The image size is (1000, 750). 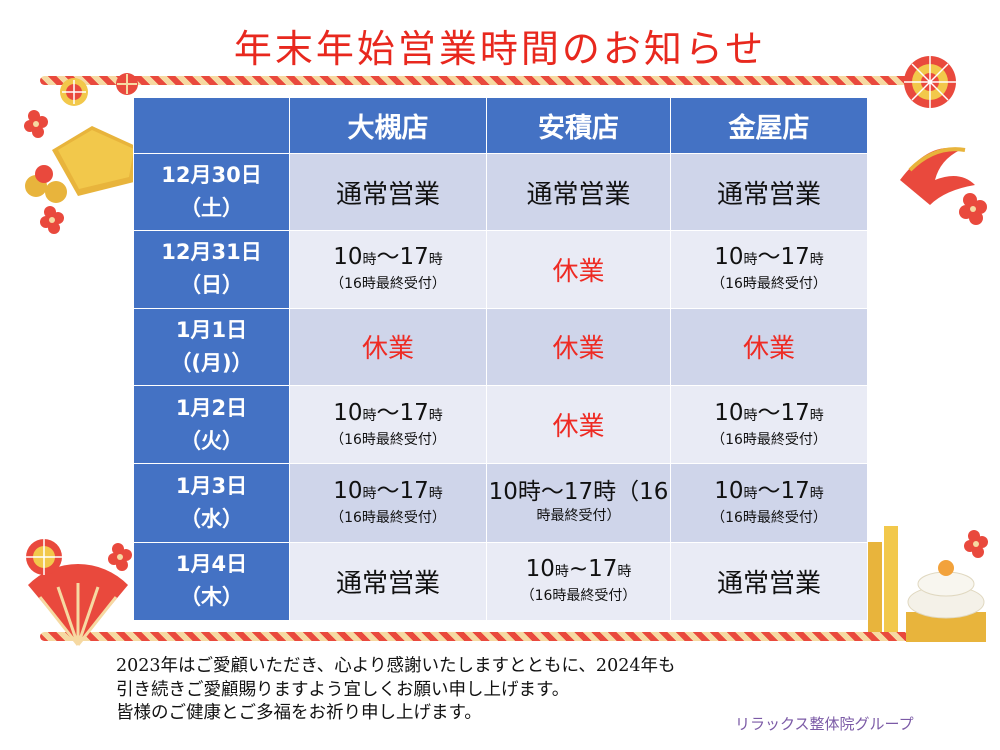 What do you see at coordinates (578, 125) in the screenshot?
I see `column-header: 安積店` at bounding box center [578, 125].